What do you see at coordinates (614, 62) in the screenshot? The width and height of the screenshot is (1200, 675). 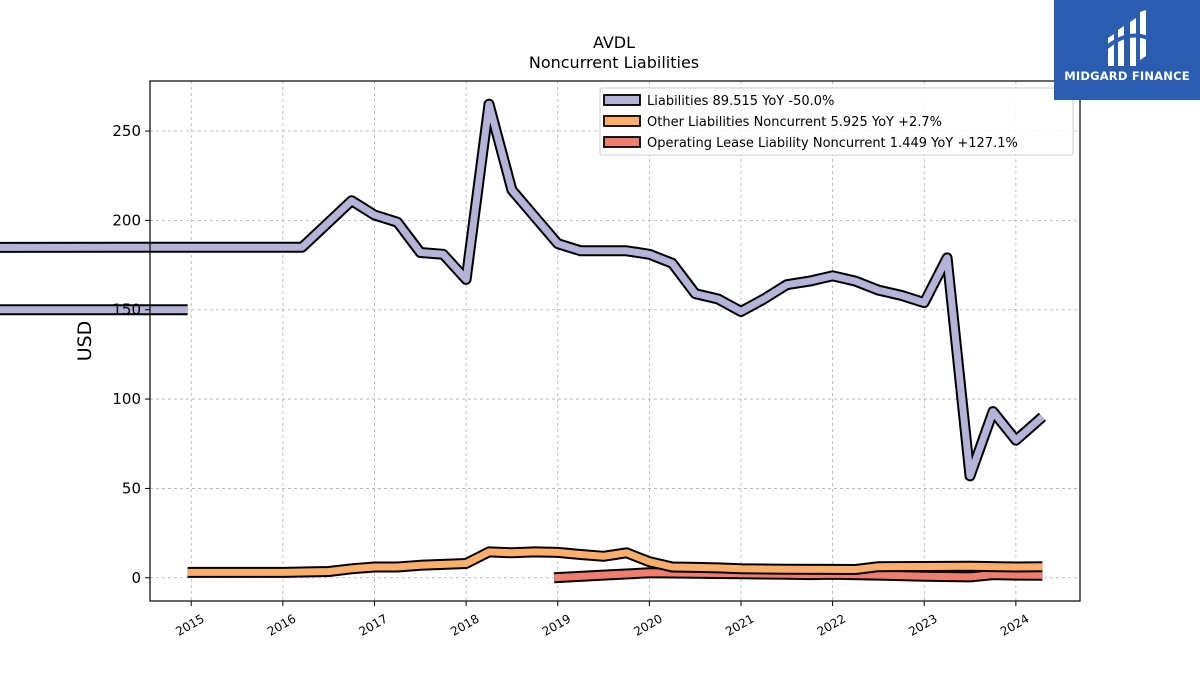 I see `chart-subtitle: Noncurrent Liabilities` at bounding box center [614, 62].